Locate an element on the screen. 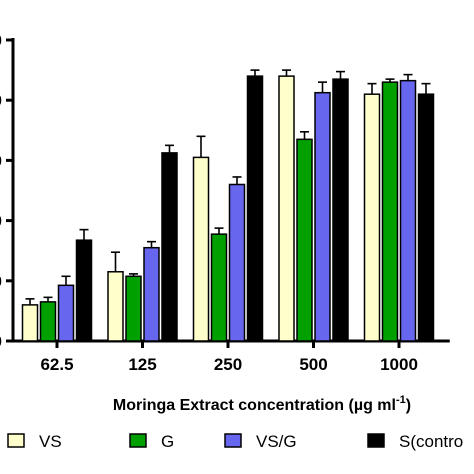 Image resolution: width=474 pixels, height=474 pixels. legend-label: G is located at coordinates (167, 441).